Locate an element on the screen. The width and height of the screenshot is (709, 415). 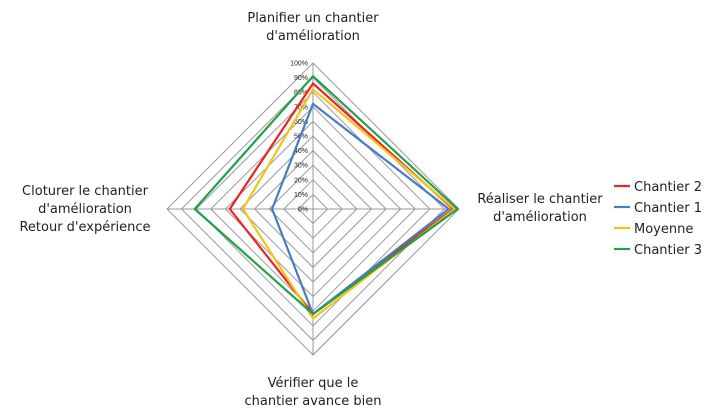
legend-label: Chantier 3 is located at coordinates (668, 250).